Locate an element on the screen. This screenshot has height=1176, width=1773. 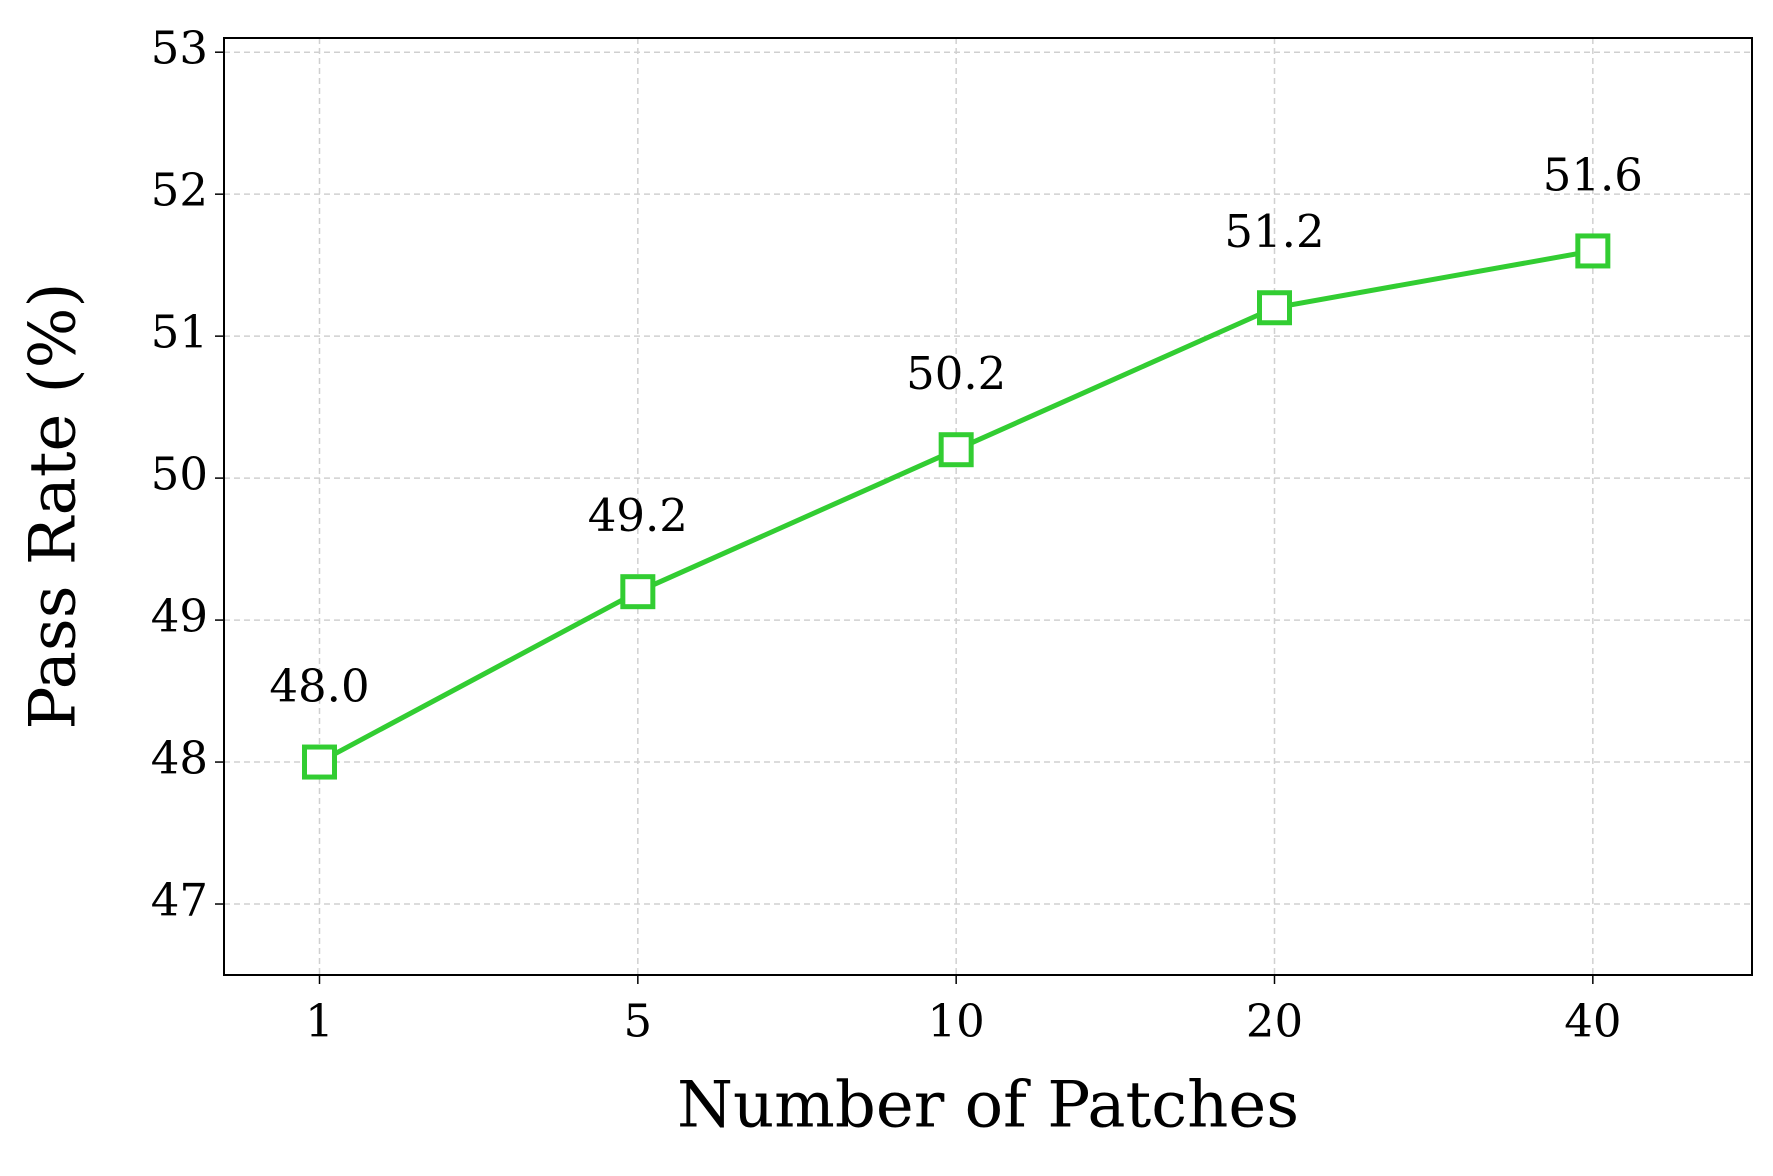
data-label: 51.2 is located at coordinates (1274, 231).